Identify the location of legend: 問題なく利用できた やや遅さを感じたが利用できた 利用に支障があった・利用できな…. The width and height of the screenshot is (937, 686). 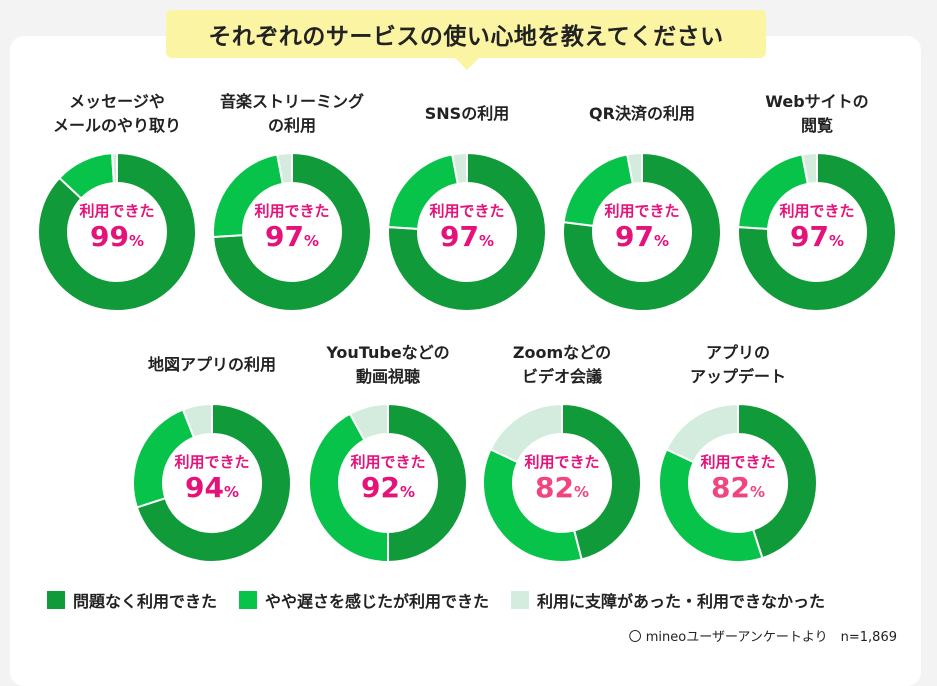
(436, 600).